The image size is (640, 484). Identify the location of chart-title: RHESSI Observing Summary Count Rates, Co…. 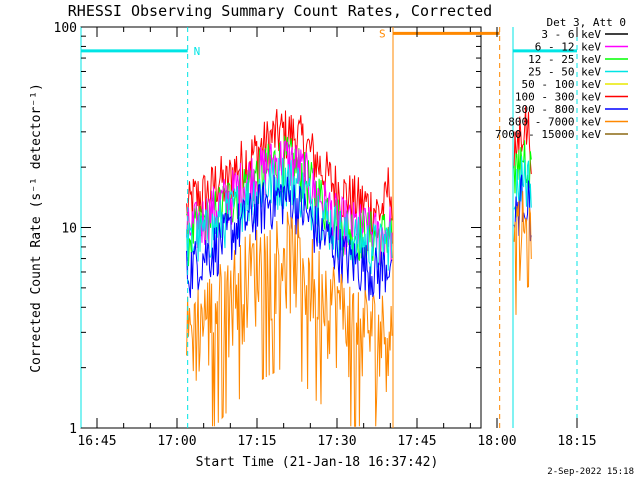
(280, 11).